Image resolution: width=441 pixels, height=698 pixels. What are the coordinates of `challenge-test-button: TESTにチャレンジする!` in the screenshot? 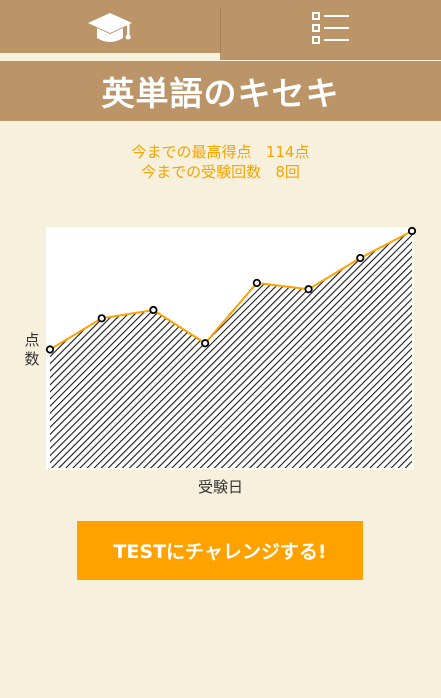 It's located at (220, 550).